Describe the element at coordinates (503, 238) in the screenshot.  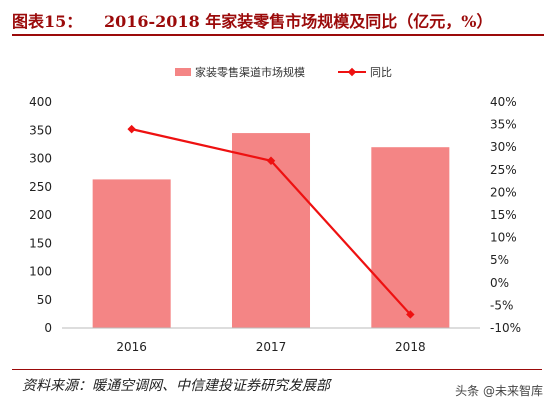
I see `y-right-tick-label: 10%` at that location.